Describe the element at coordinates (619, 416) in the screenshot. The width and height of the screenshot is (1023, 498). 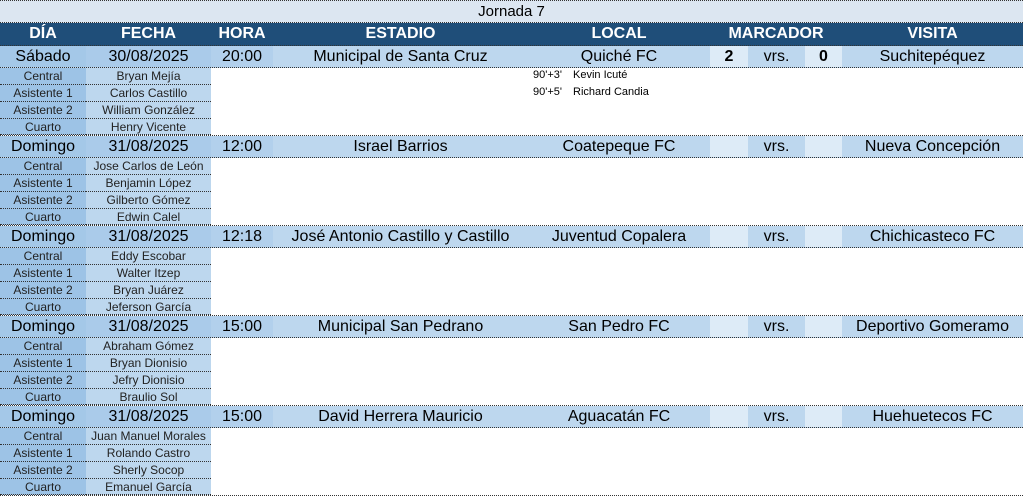
I see `home-team: Aguacatán FC` at that location.